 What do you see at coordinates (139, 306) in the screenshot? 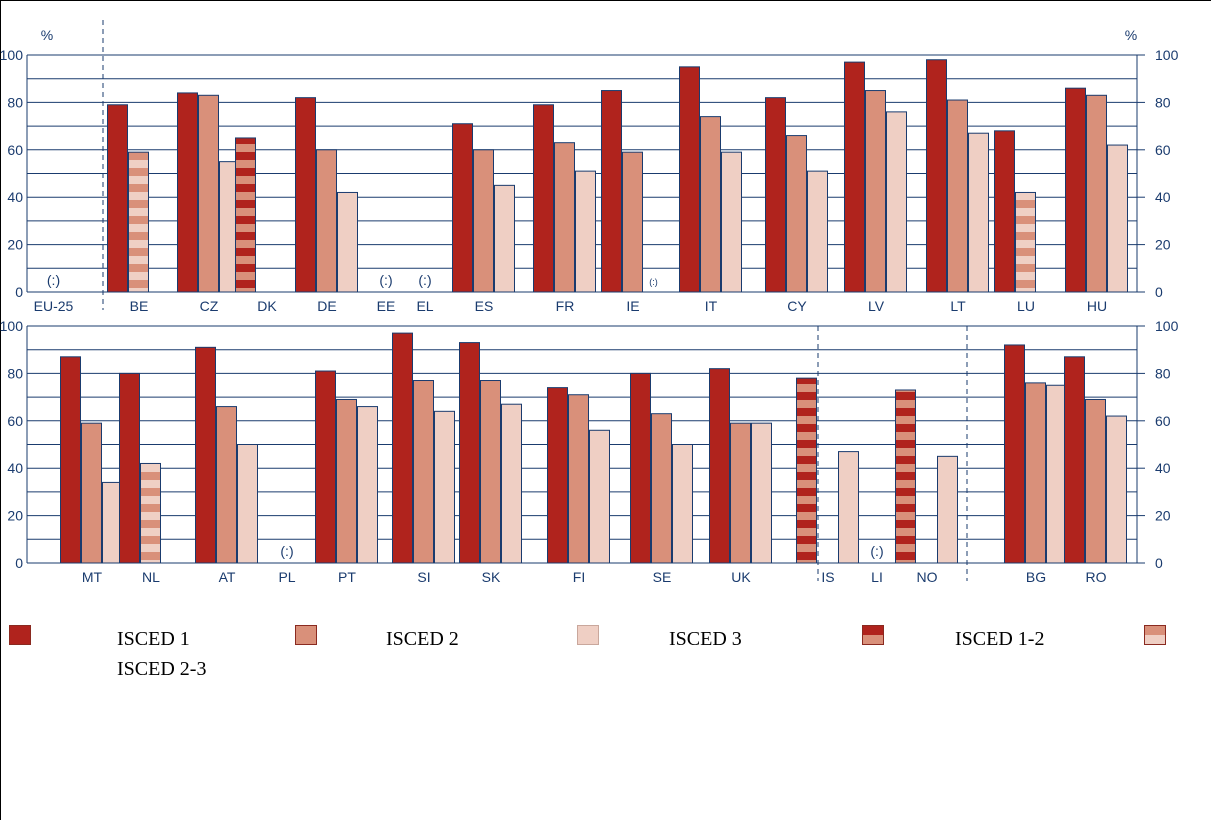
I see `category-label-be: BE` at bounding box center [139, 306].